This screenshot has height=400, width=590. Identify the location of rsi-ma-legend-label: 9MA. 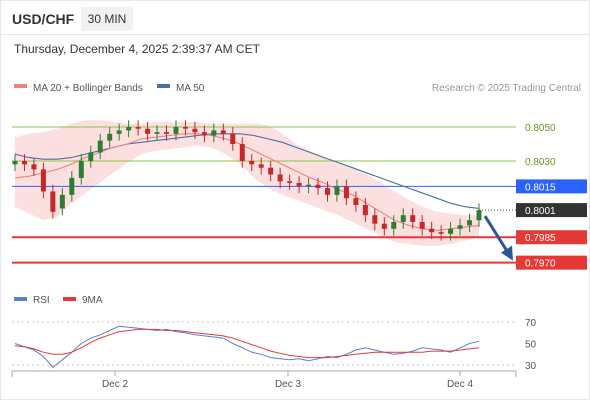
(92, 300).